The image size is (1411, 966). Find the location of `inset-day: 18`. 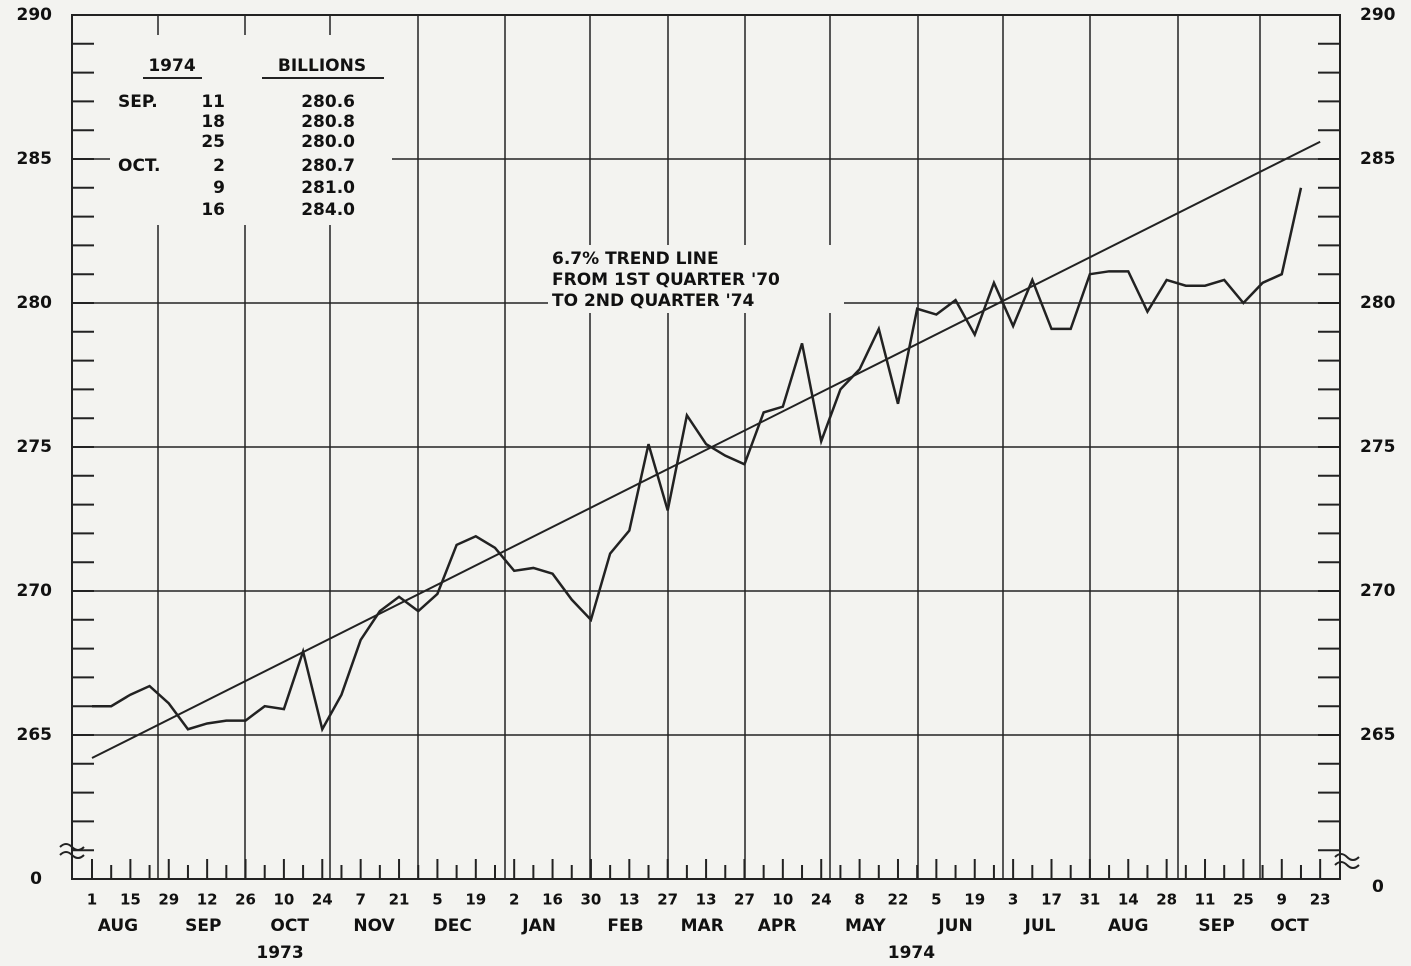

inset-day: 18 is located at coordinates (213, 122).